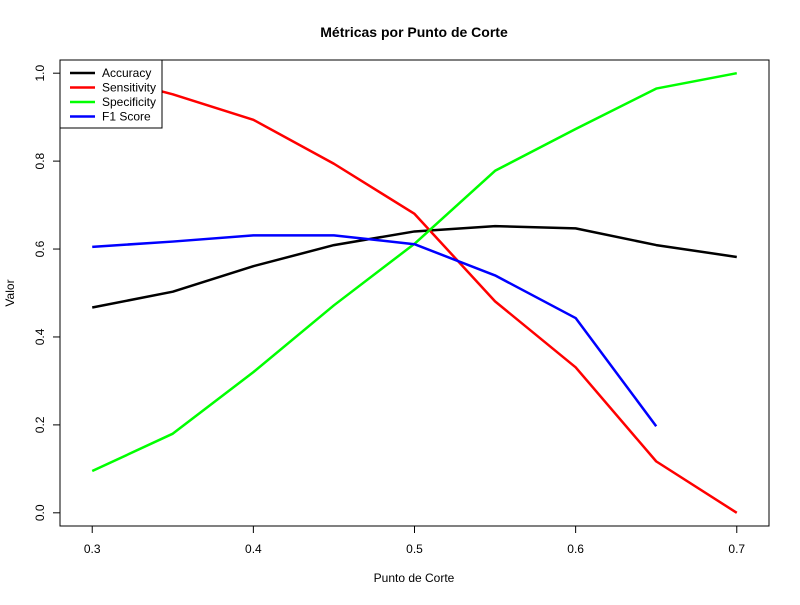  I want to click on x-tick-label: 0.4, so click(253, 549).